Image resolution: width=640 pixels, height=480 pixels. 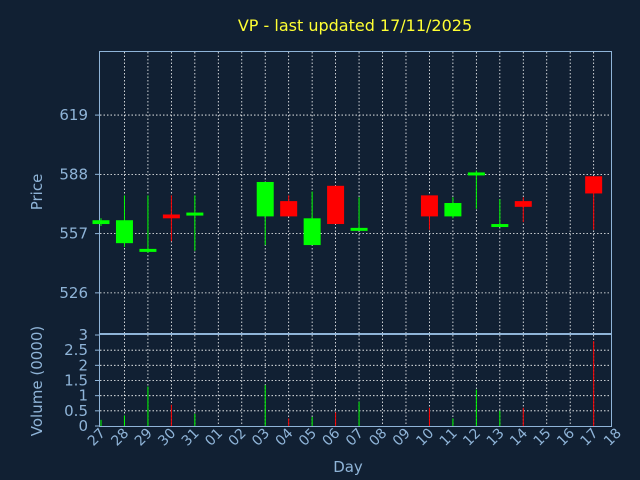 I want to click on x-tick-label: 02, so click(x=238, y=438).